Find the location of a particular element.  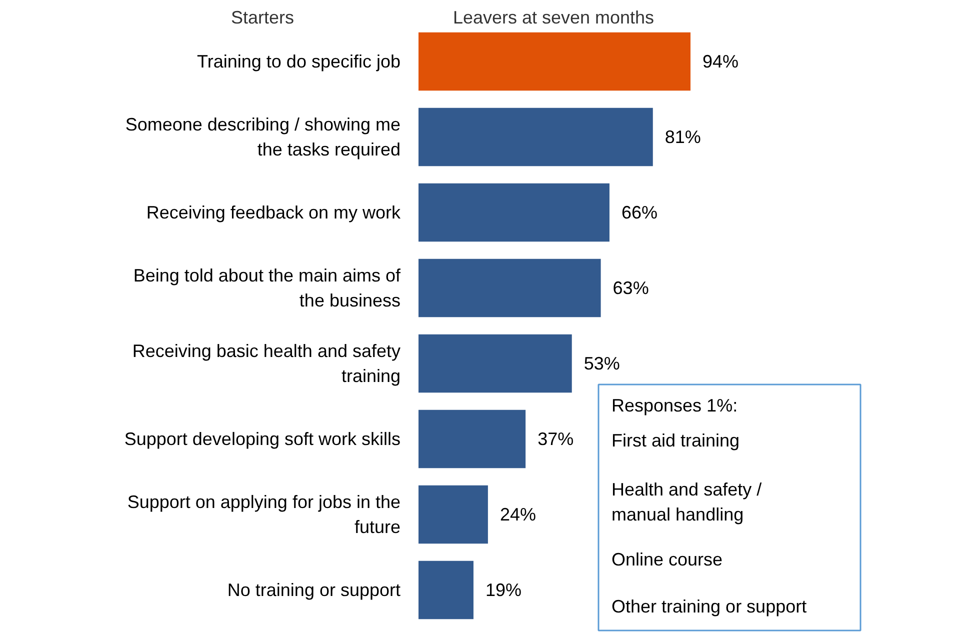

data-label: 53% is located at coordinates (602, 364).